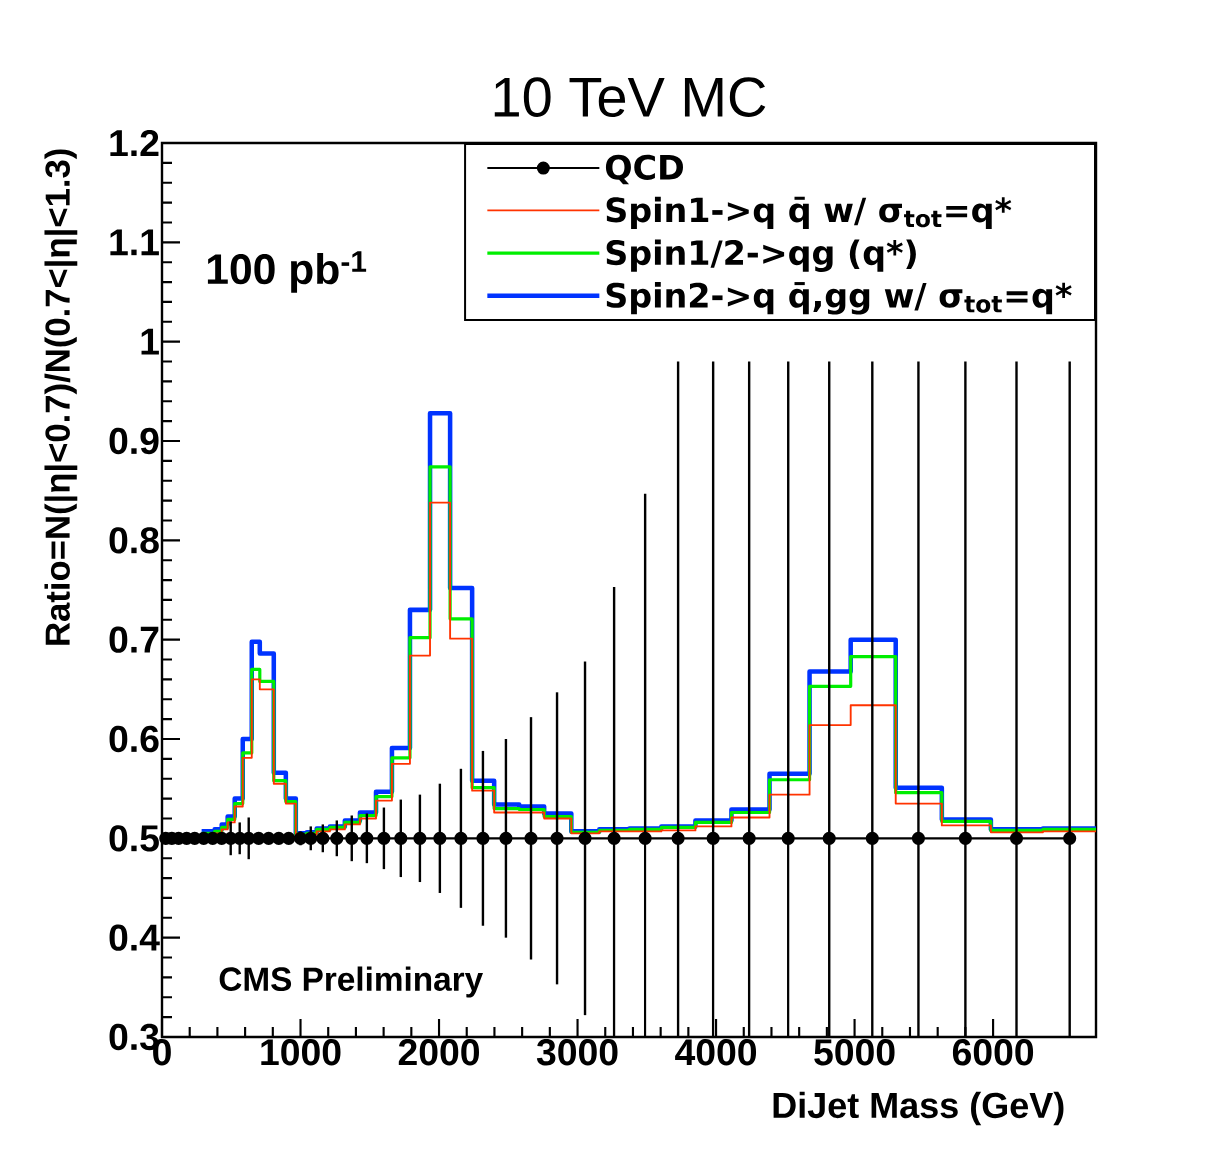  Describe the element at coordinates (134, 441) in the screenshot. I see `y-tick-label: 0.9` at that location.